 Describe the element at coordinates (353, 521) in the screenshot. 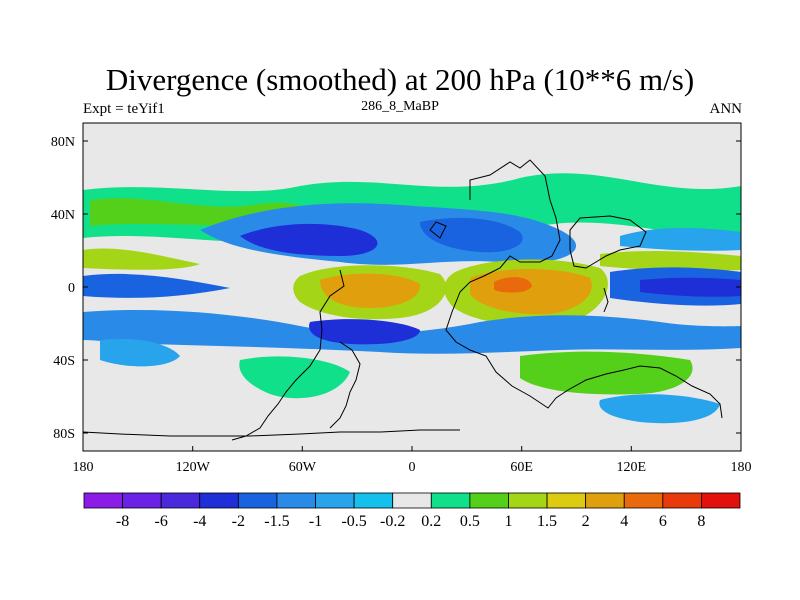

I see `colorbar-label: -0.5` at that location.